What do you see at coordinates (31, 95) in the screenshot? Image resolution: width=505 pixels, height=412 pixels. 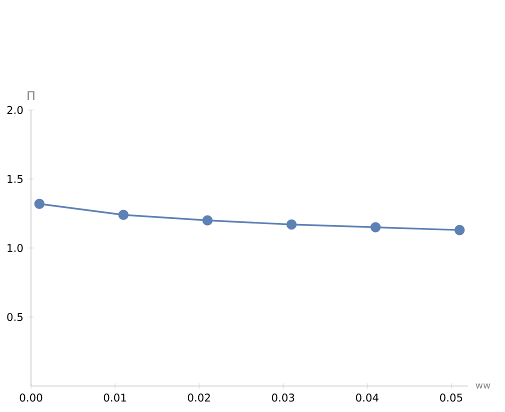 I see `y-axis-title: Π` at bounding box center [31, 95].